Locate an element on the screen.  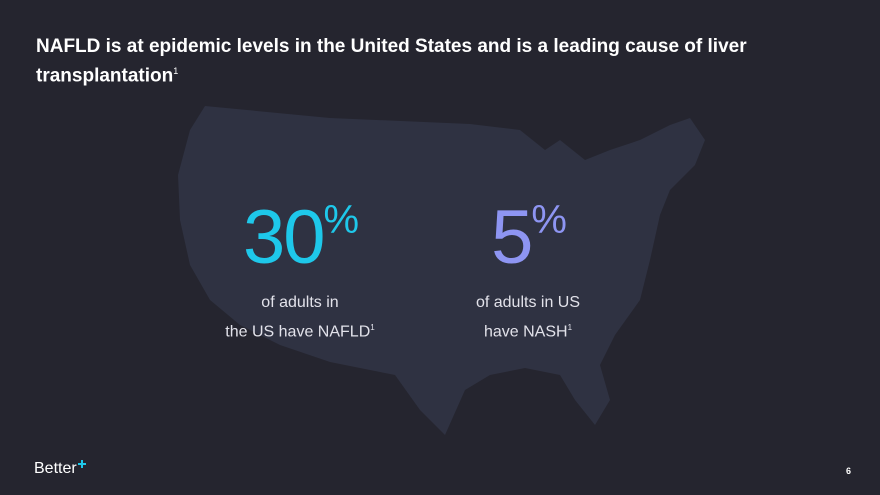
page-number: 6 is located at coordinates (849, 471).